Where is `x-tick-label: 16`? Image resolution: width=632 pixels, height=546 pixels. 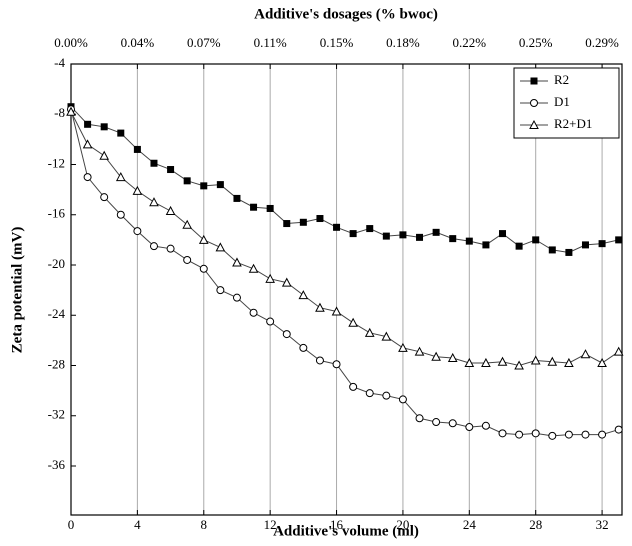 x-tick-label: 16 is located at coordinates (337, 524).